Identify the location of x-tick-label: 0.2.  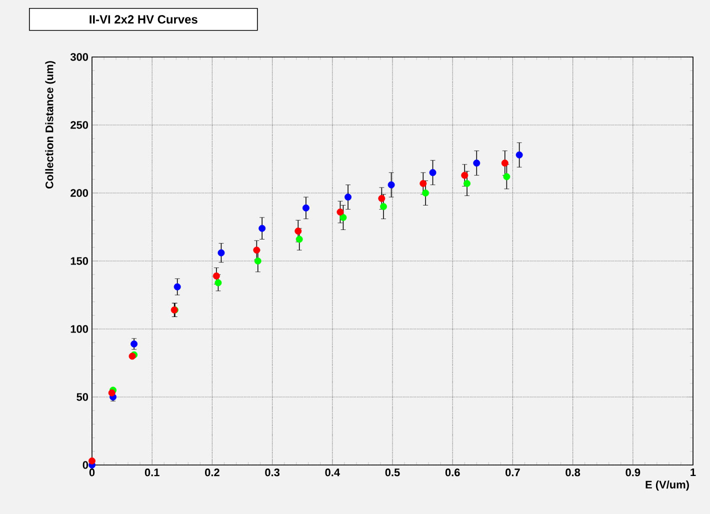
(212, 472).